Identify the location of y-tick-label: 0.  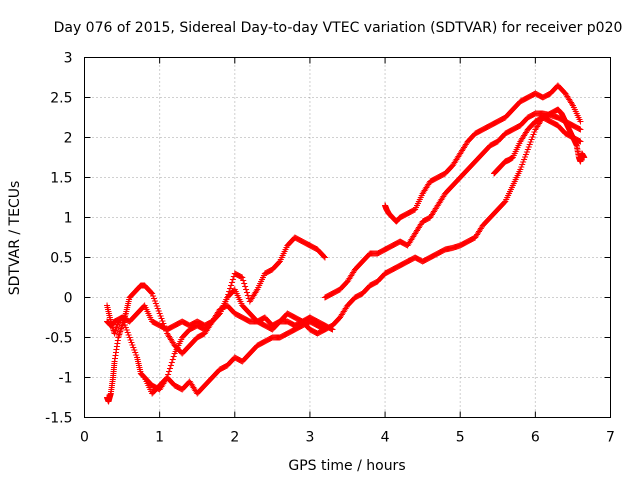
(68, 299).